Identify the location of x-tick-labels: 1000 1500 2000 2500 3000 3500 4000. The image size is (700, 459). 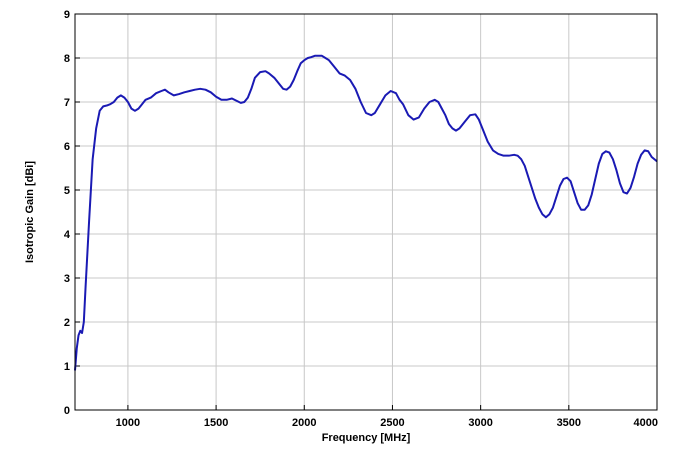
(387, 423).